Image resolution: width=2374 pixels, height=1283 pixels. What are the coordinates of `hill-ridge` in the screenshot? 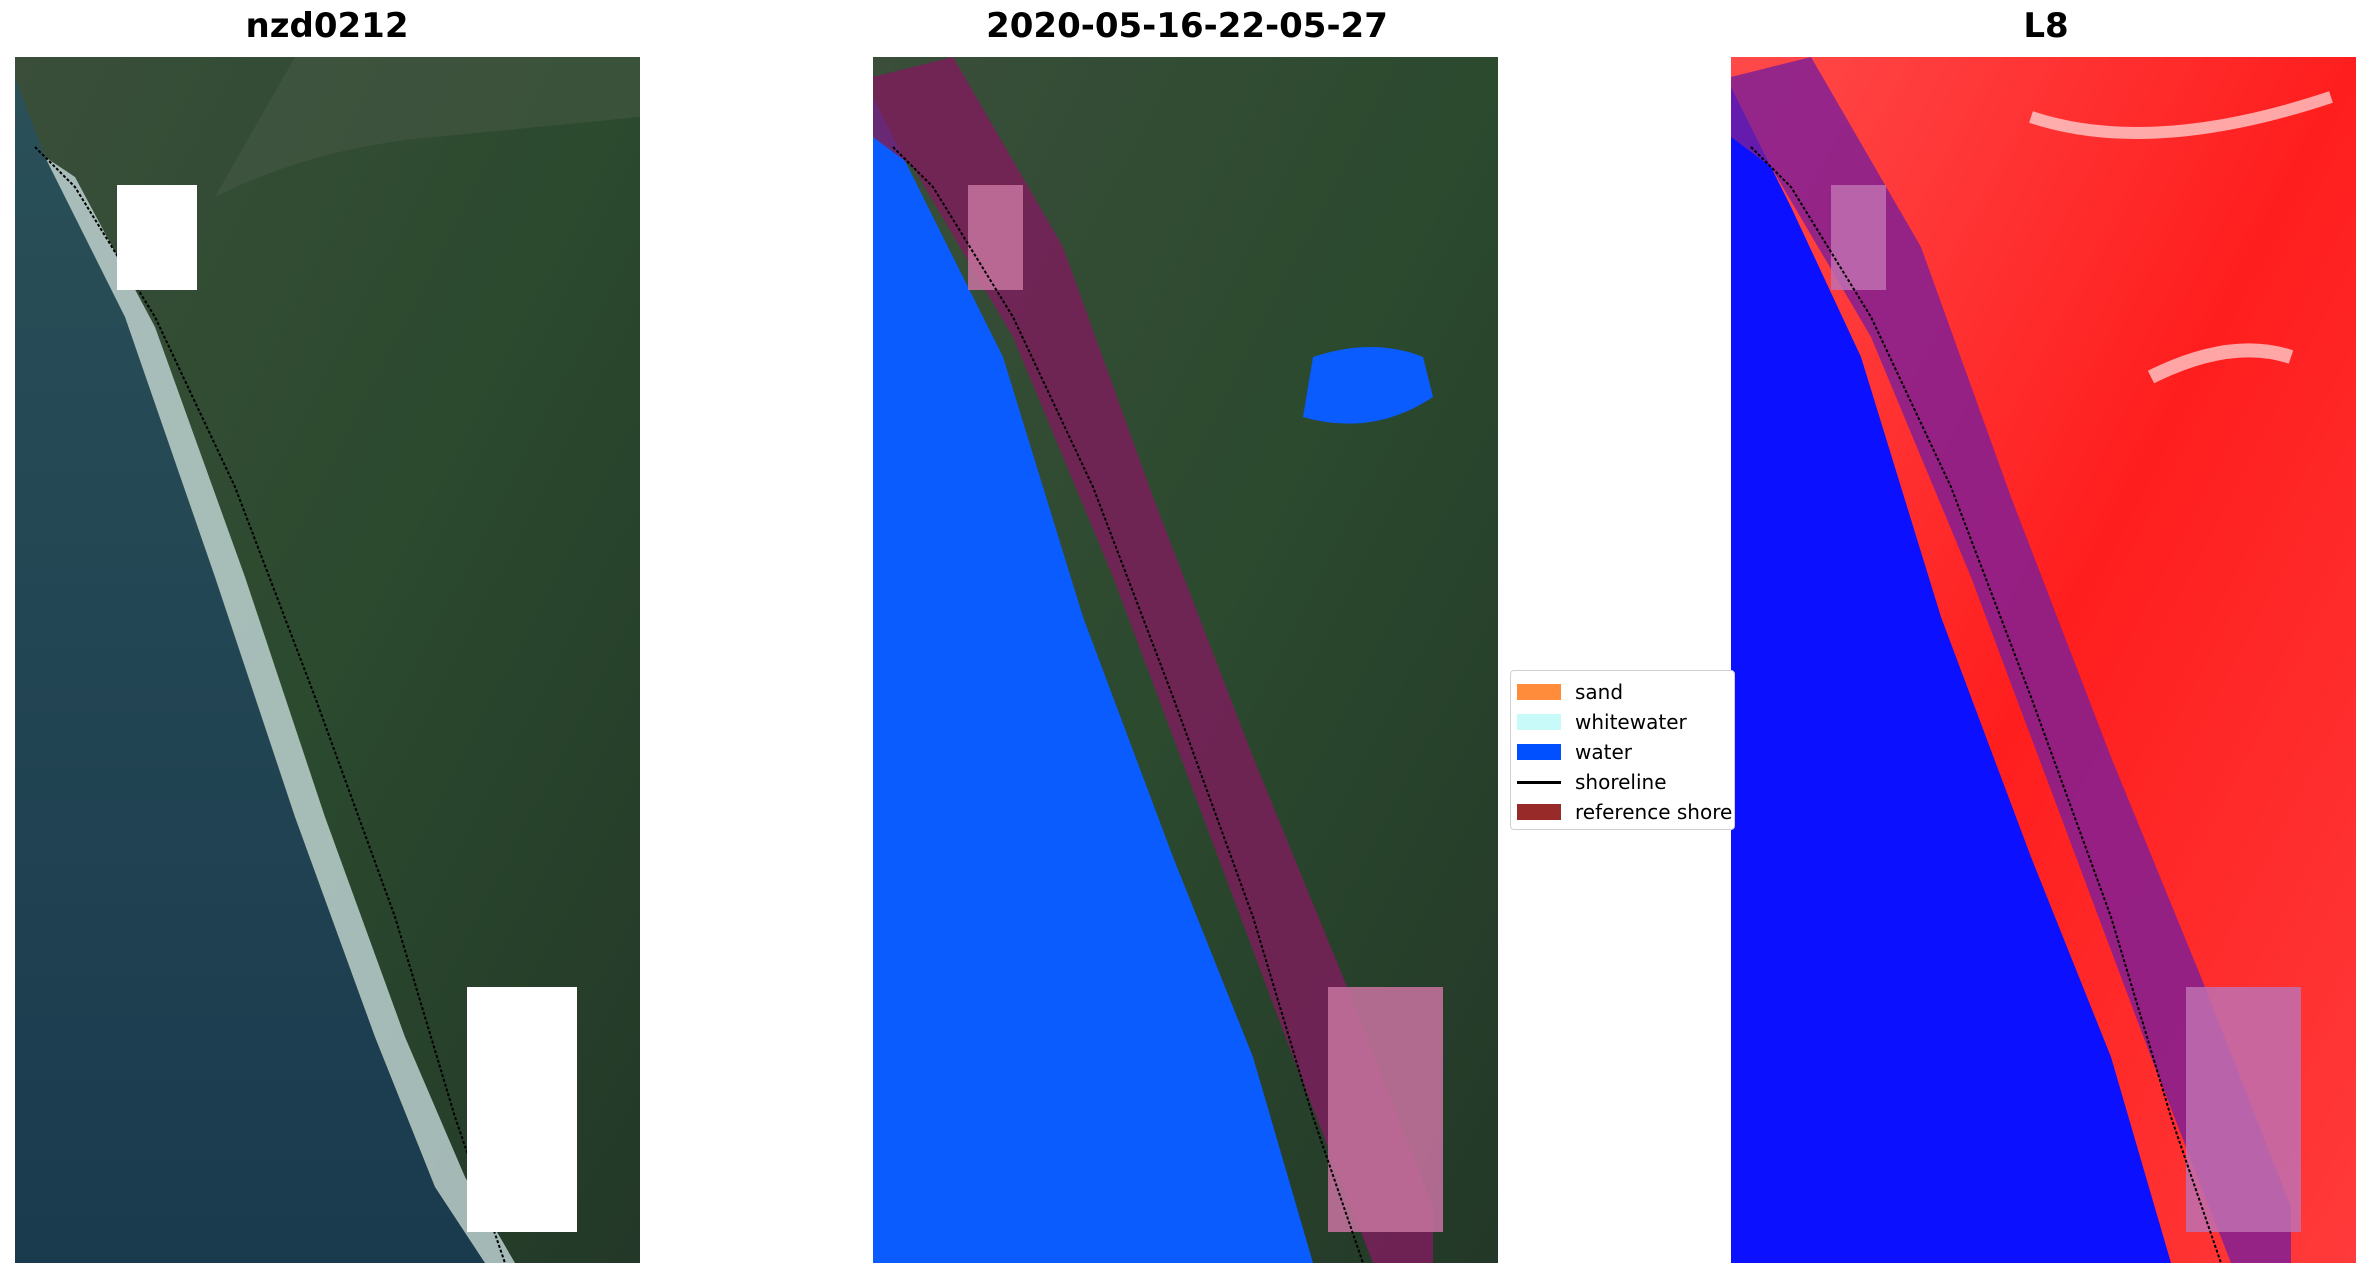 It's located at (427, 127).